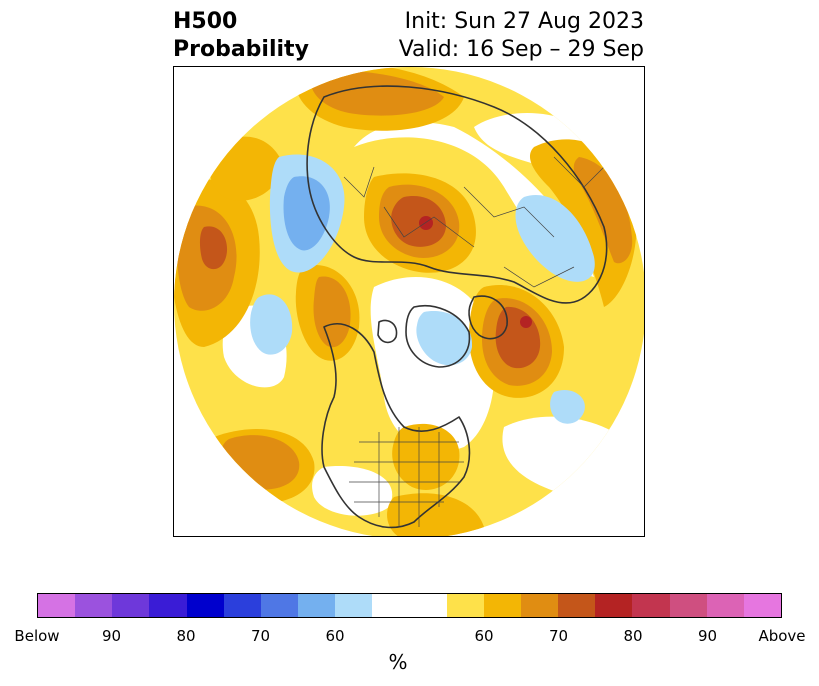 This screenshot has width=819, height=686. What do you see at coordinates (387, 331) in the screenshot?
I see `arctic-islands` at bounding box center [387, 331].